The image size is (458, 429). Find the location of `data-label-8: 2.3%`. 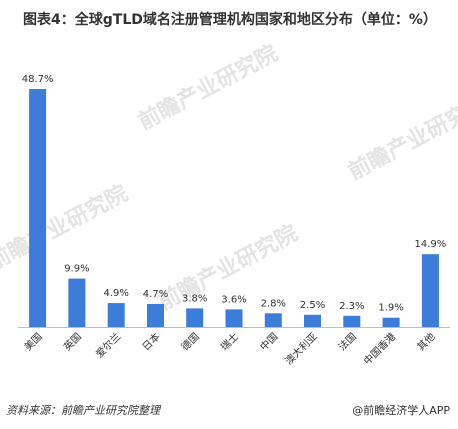

data-label-8: 2.3% is located at coordinates (351, 306).